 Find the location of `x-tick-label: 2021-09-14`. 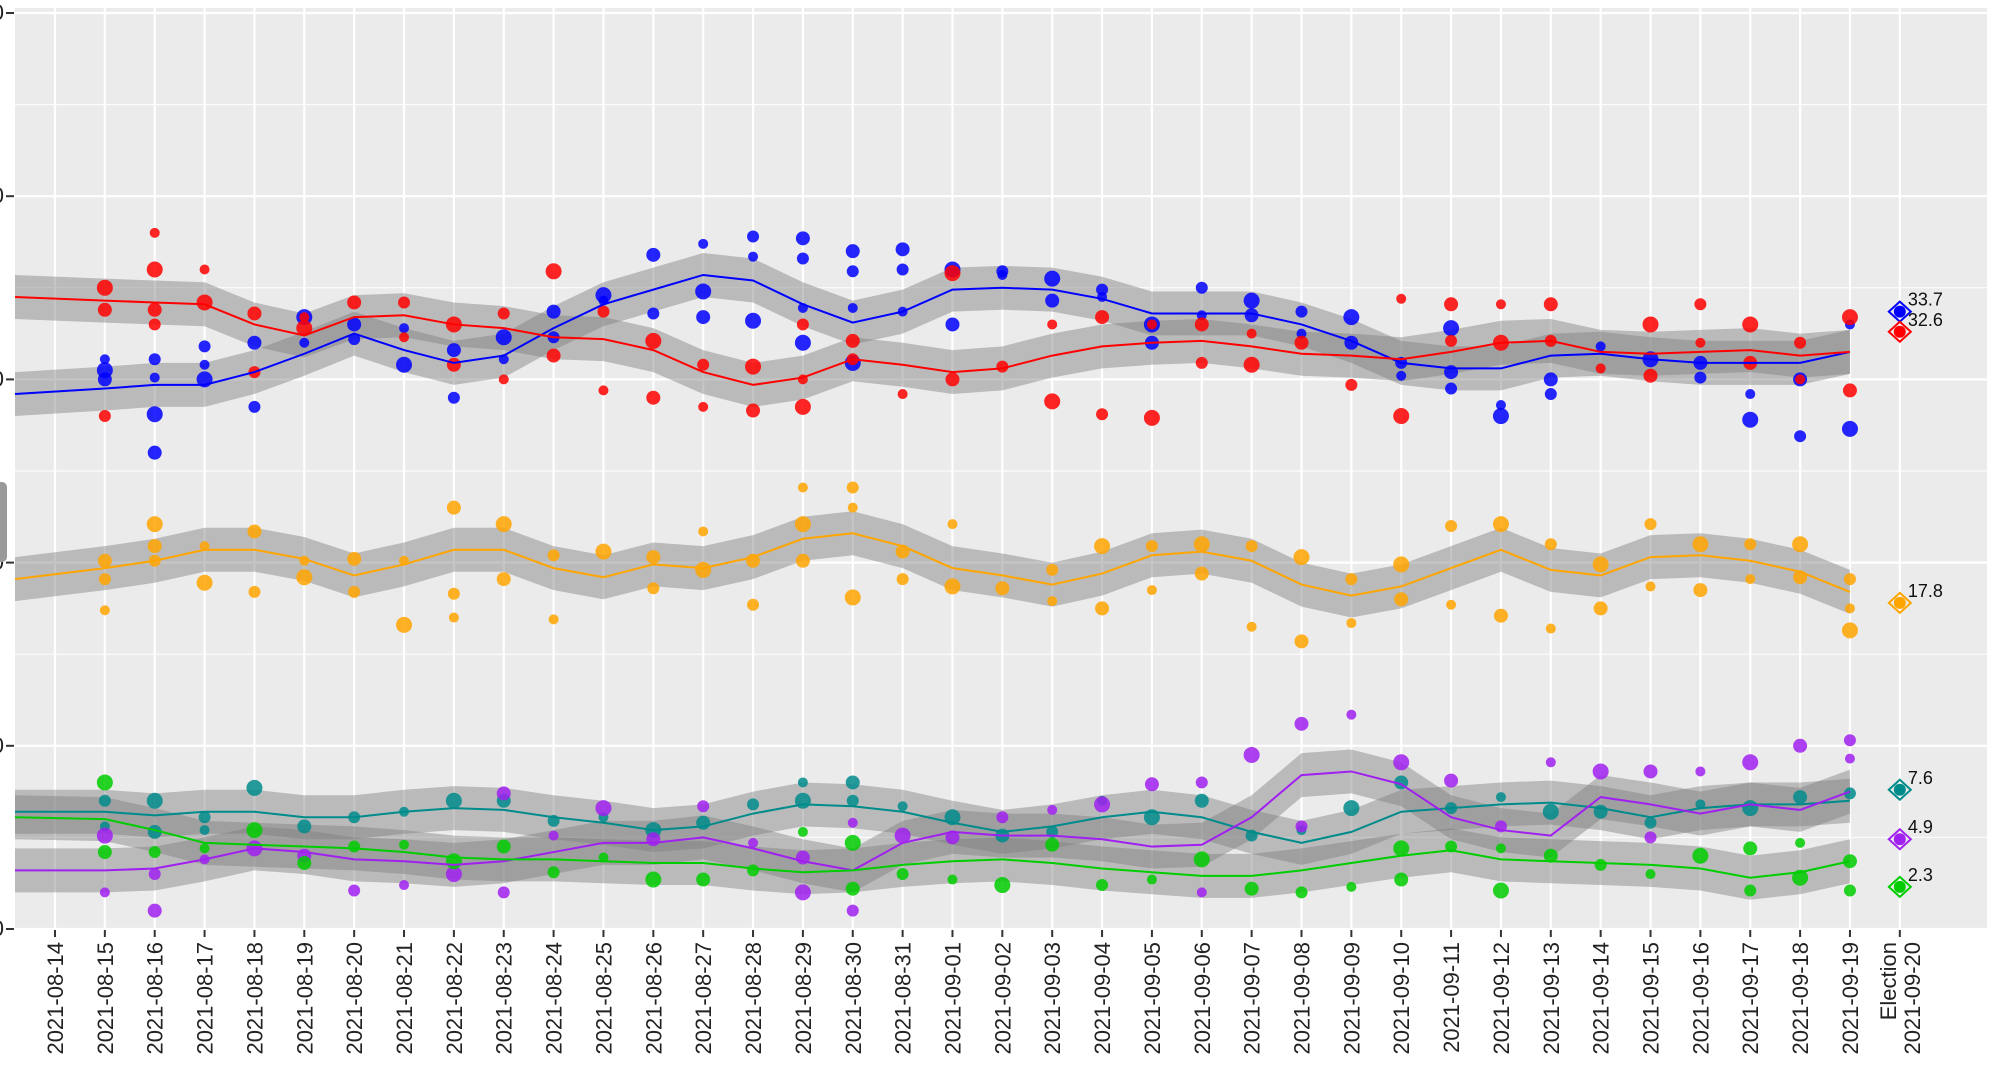

x-tick-label: 2021-09-14 is located at coordinates (1601, 998).